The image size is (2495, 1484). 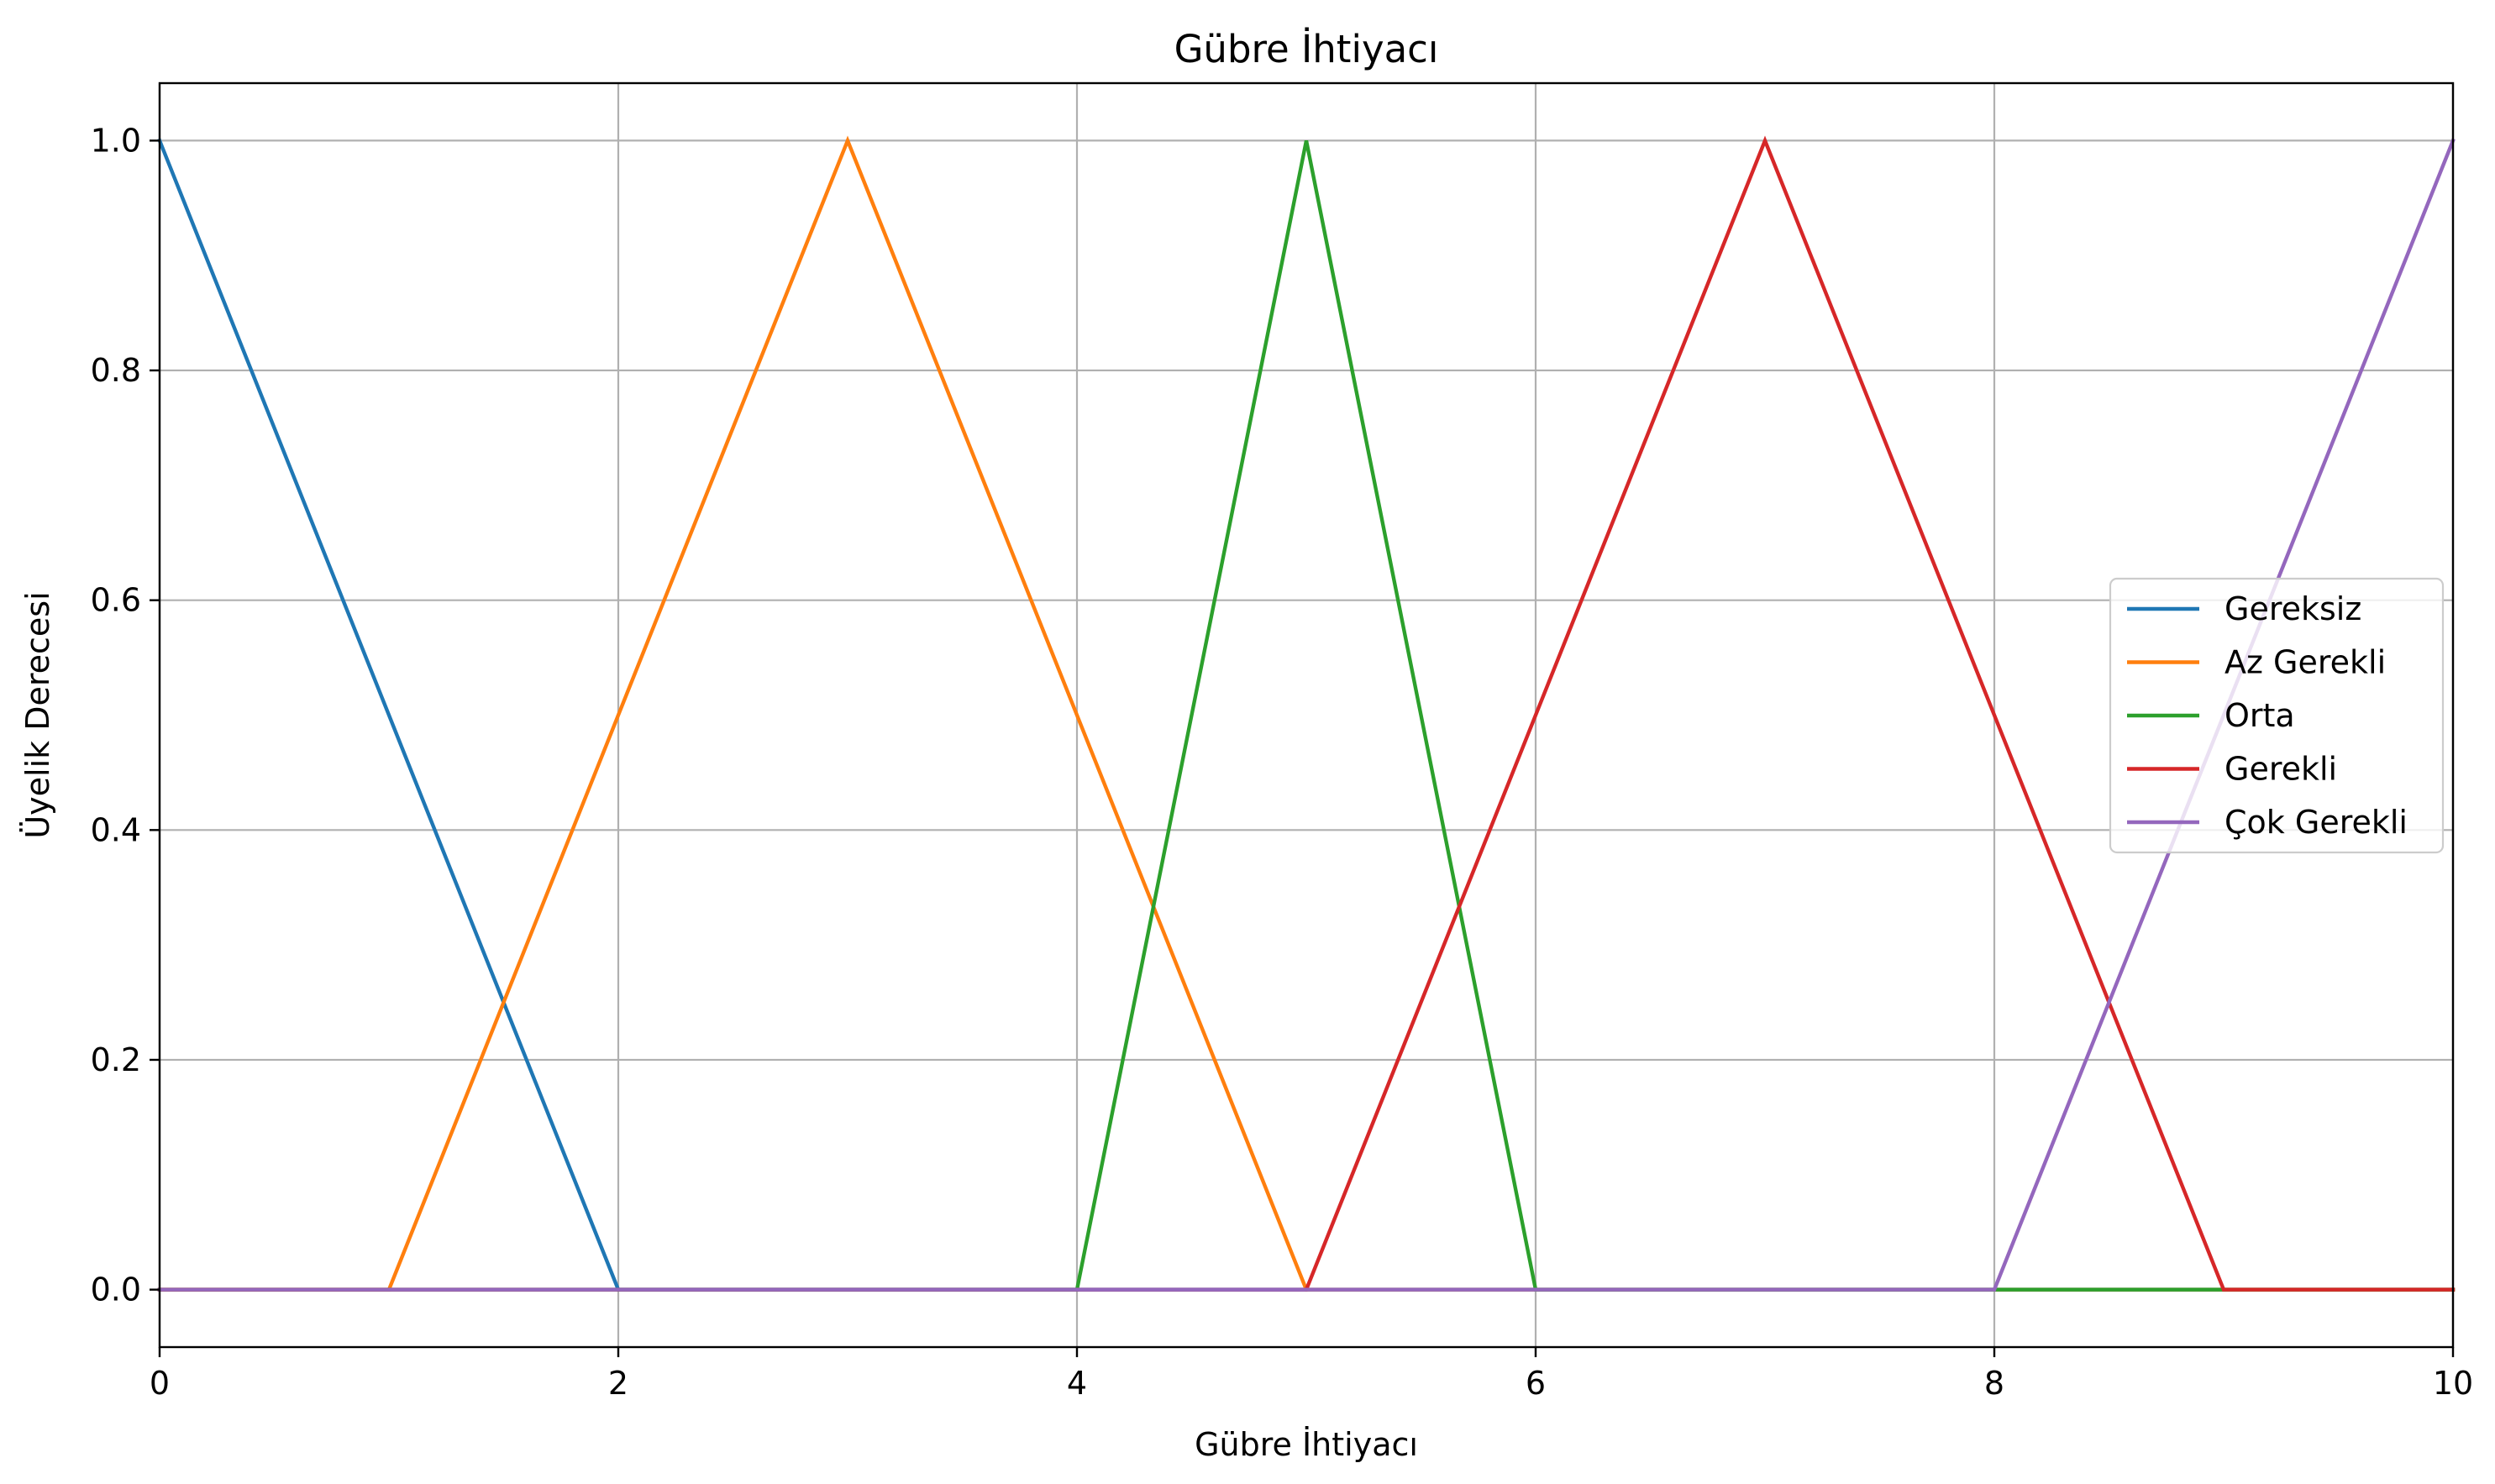 What do you see at coordinates (116, 371) in the screenshot?
I see `y-tick-label: 0.8` at bounding box center [116, 371].